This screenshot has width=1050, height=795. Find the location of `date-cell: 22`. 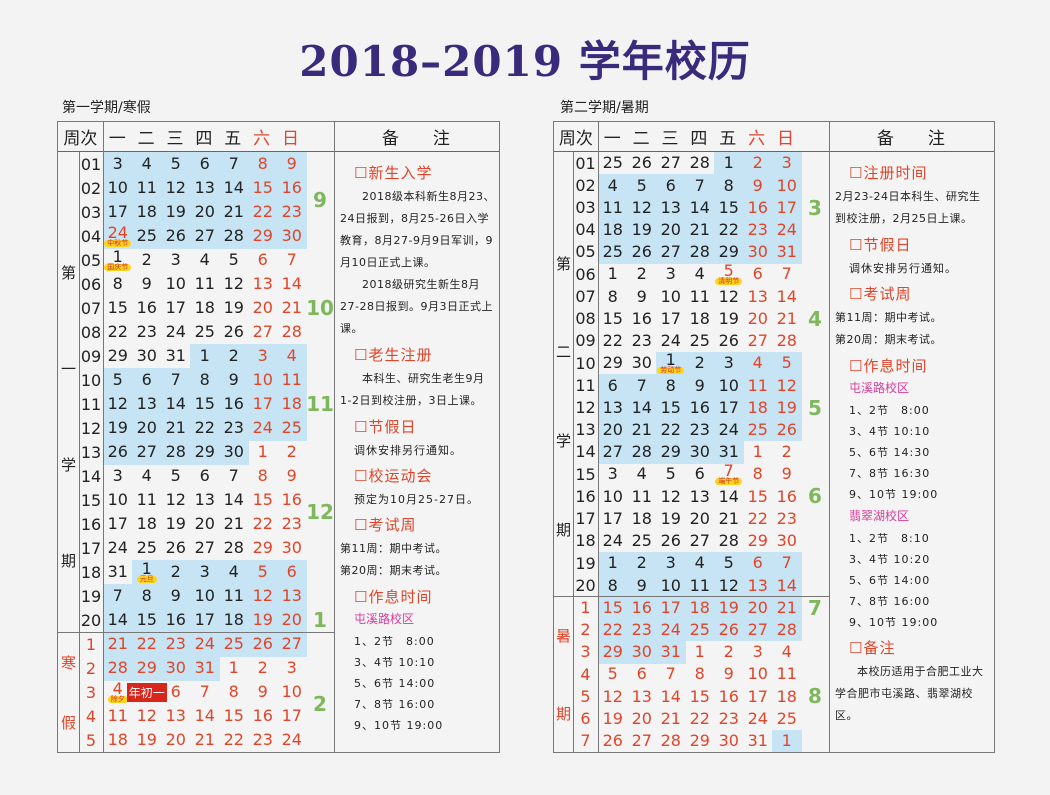

date-cell: 22 is located at coordinates (613, 630).